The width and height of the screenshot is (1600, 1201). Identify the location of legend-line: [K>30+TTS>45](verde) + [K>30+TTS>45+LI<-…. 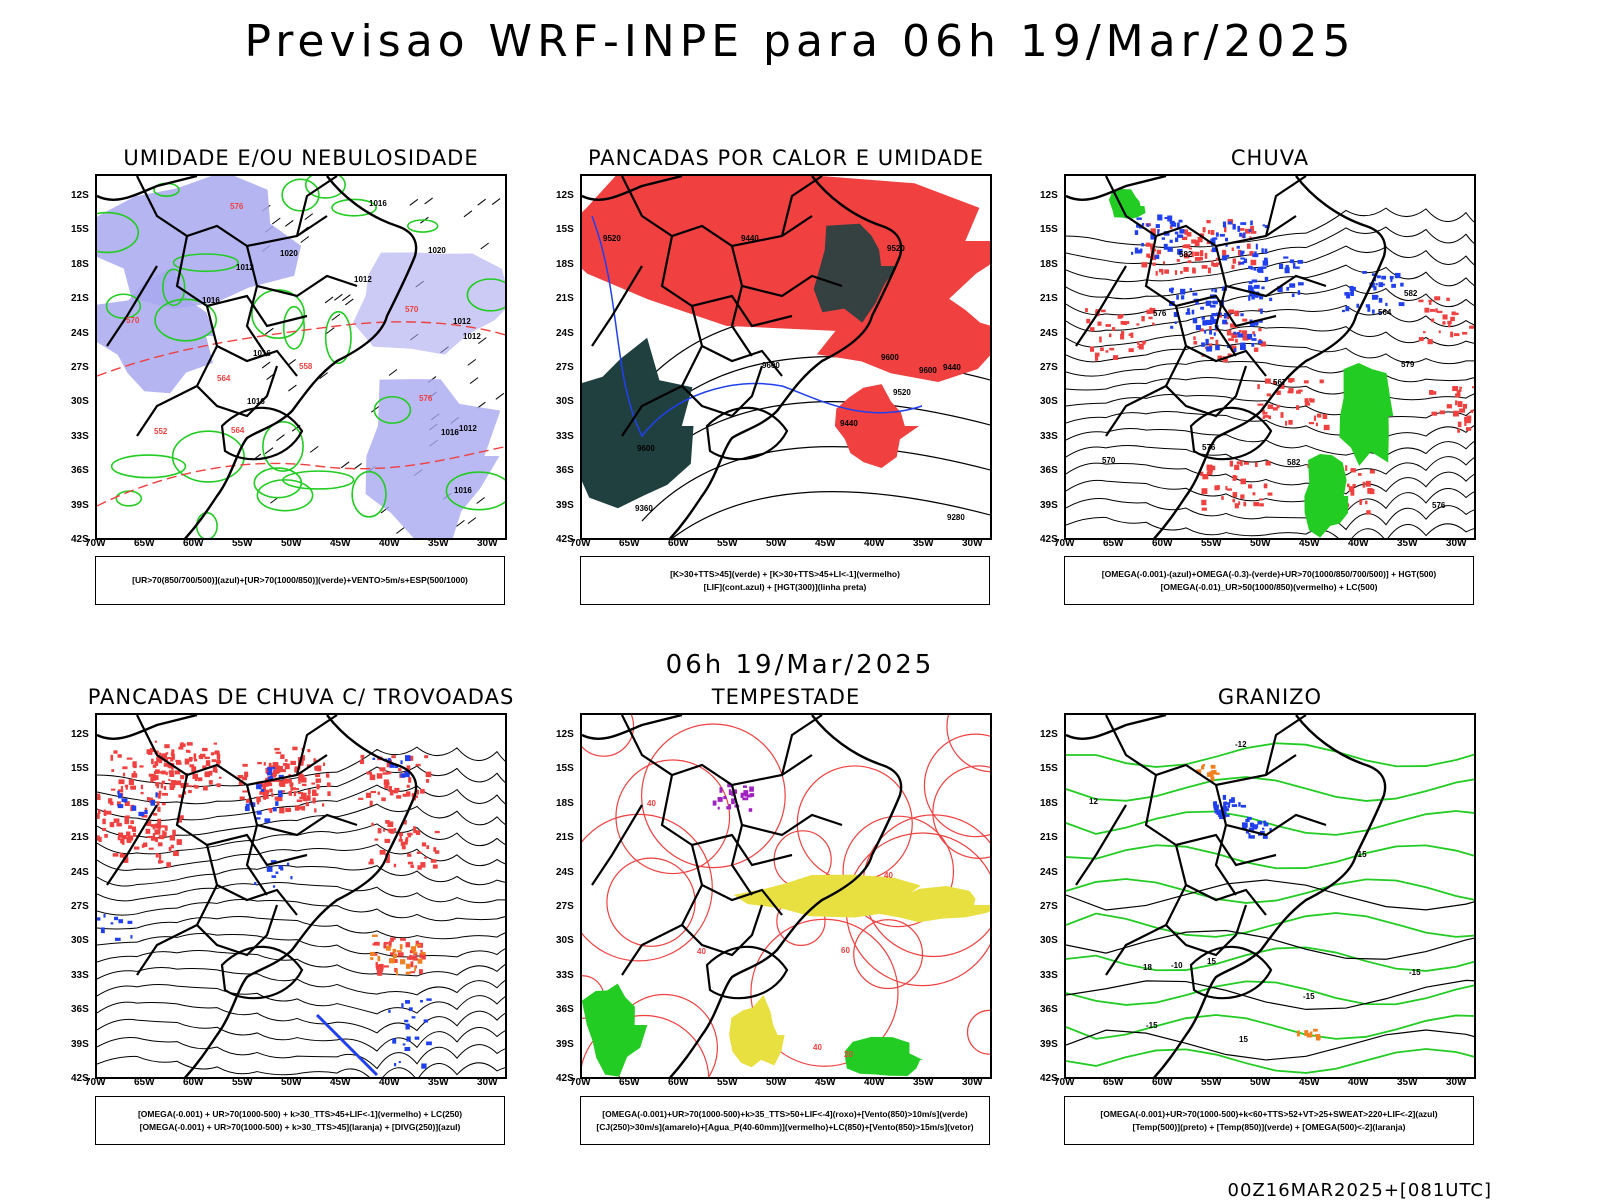
(785, 573).